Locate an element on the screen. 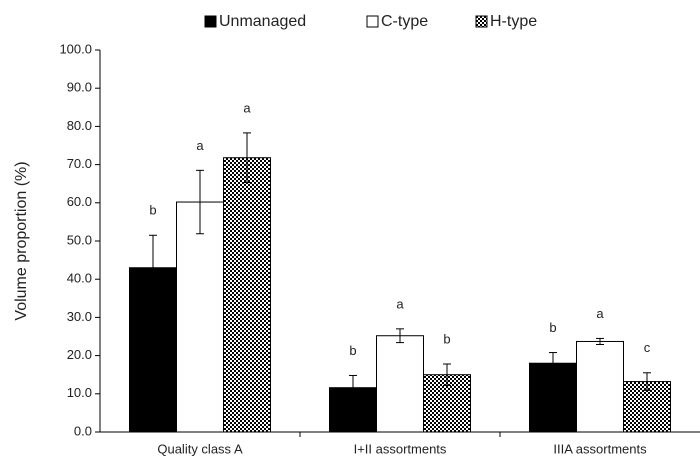  y-tick-label: 20.0 is located at coordinates (79, 354).